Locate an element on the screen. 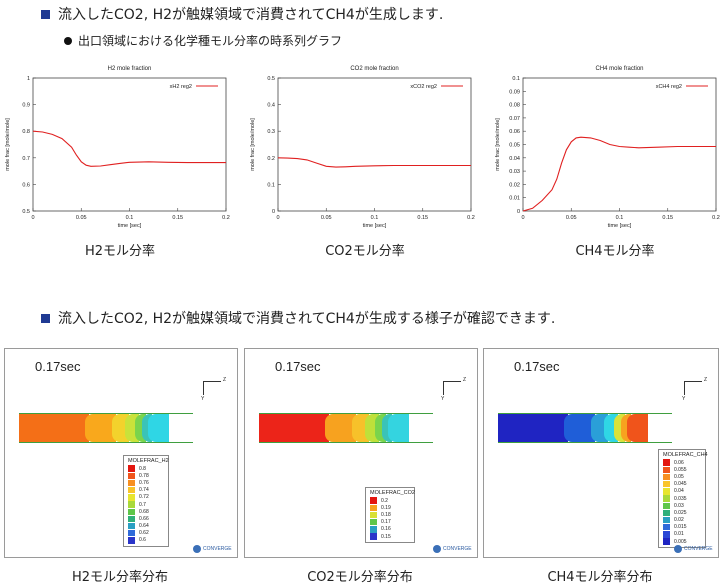 The width and height of the screenshot is (728, 585). section1-title: 流入したCO2, H2が触媒領域で消費されてCH4が生成します. is located at coordinates (251, 15).